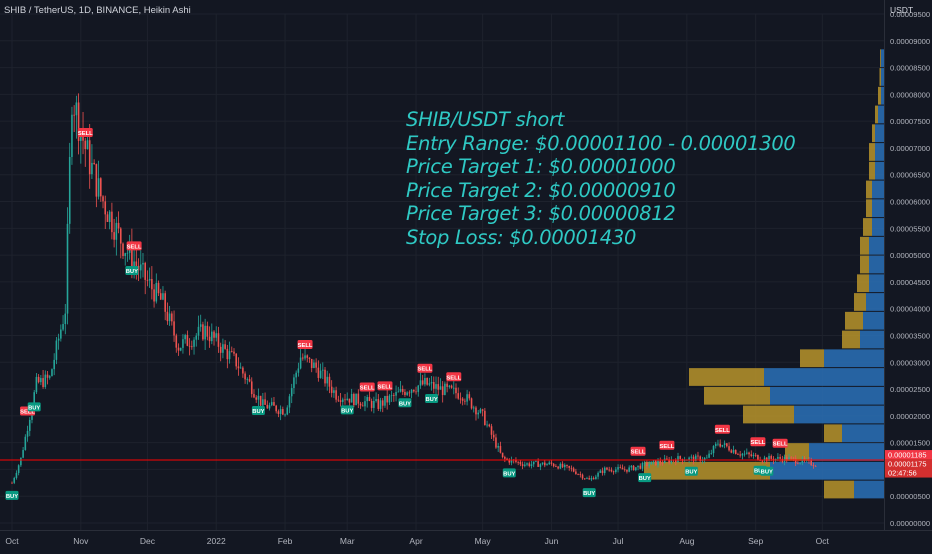 Image resolution: width=932 pixels, height=554 pixels. Describe the element at coordinates (601, 238) in the screenshot. I see `annotation-line: Stop Loss: $0.00001430` at that location.